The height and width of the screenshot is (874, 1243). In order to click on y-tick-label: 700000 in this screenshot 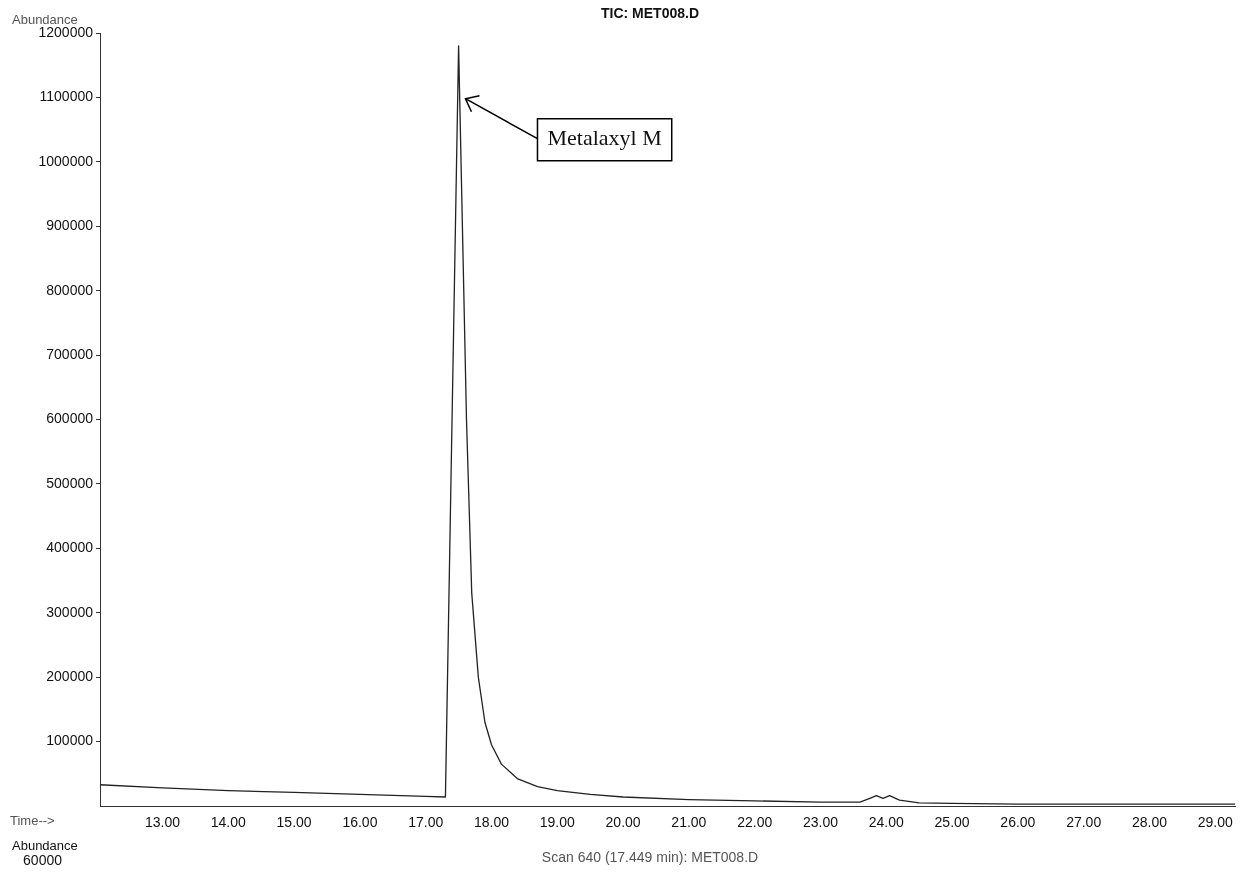, I will do `click(70, 353)`.